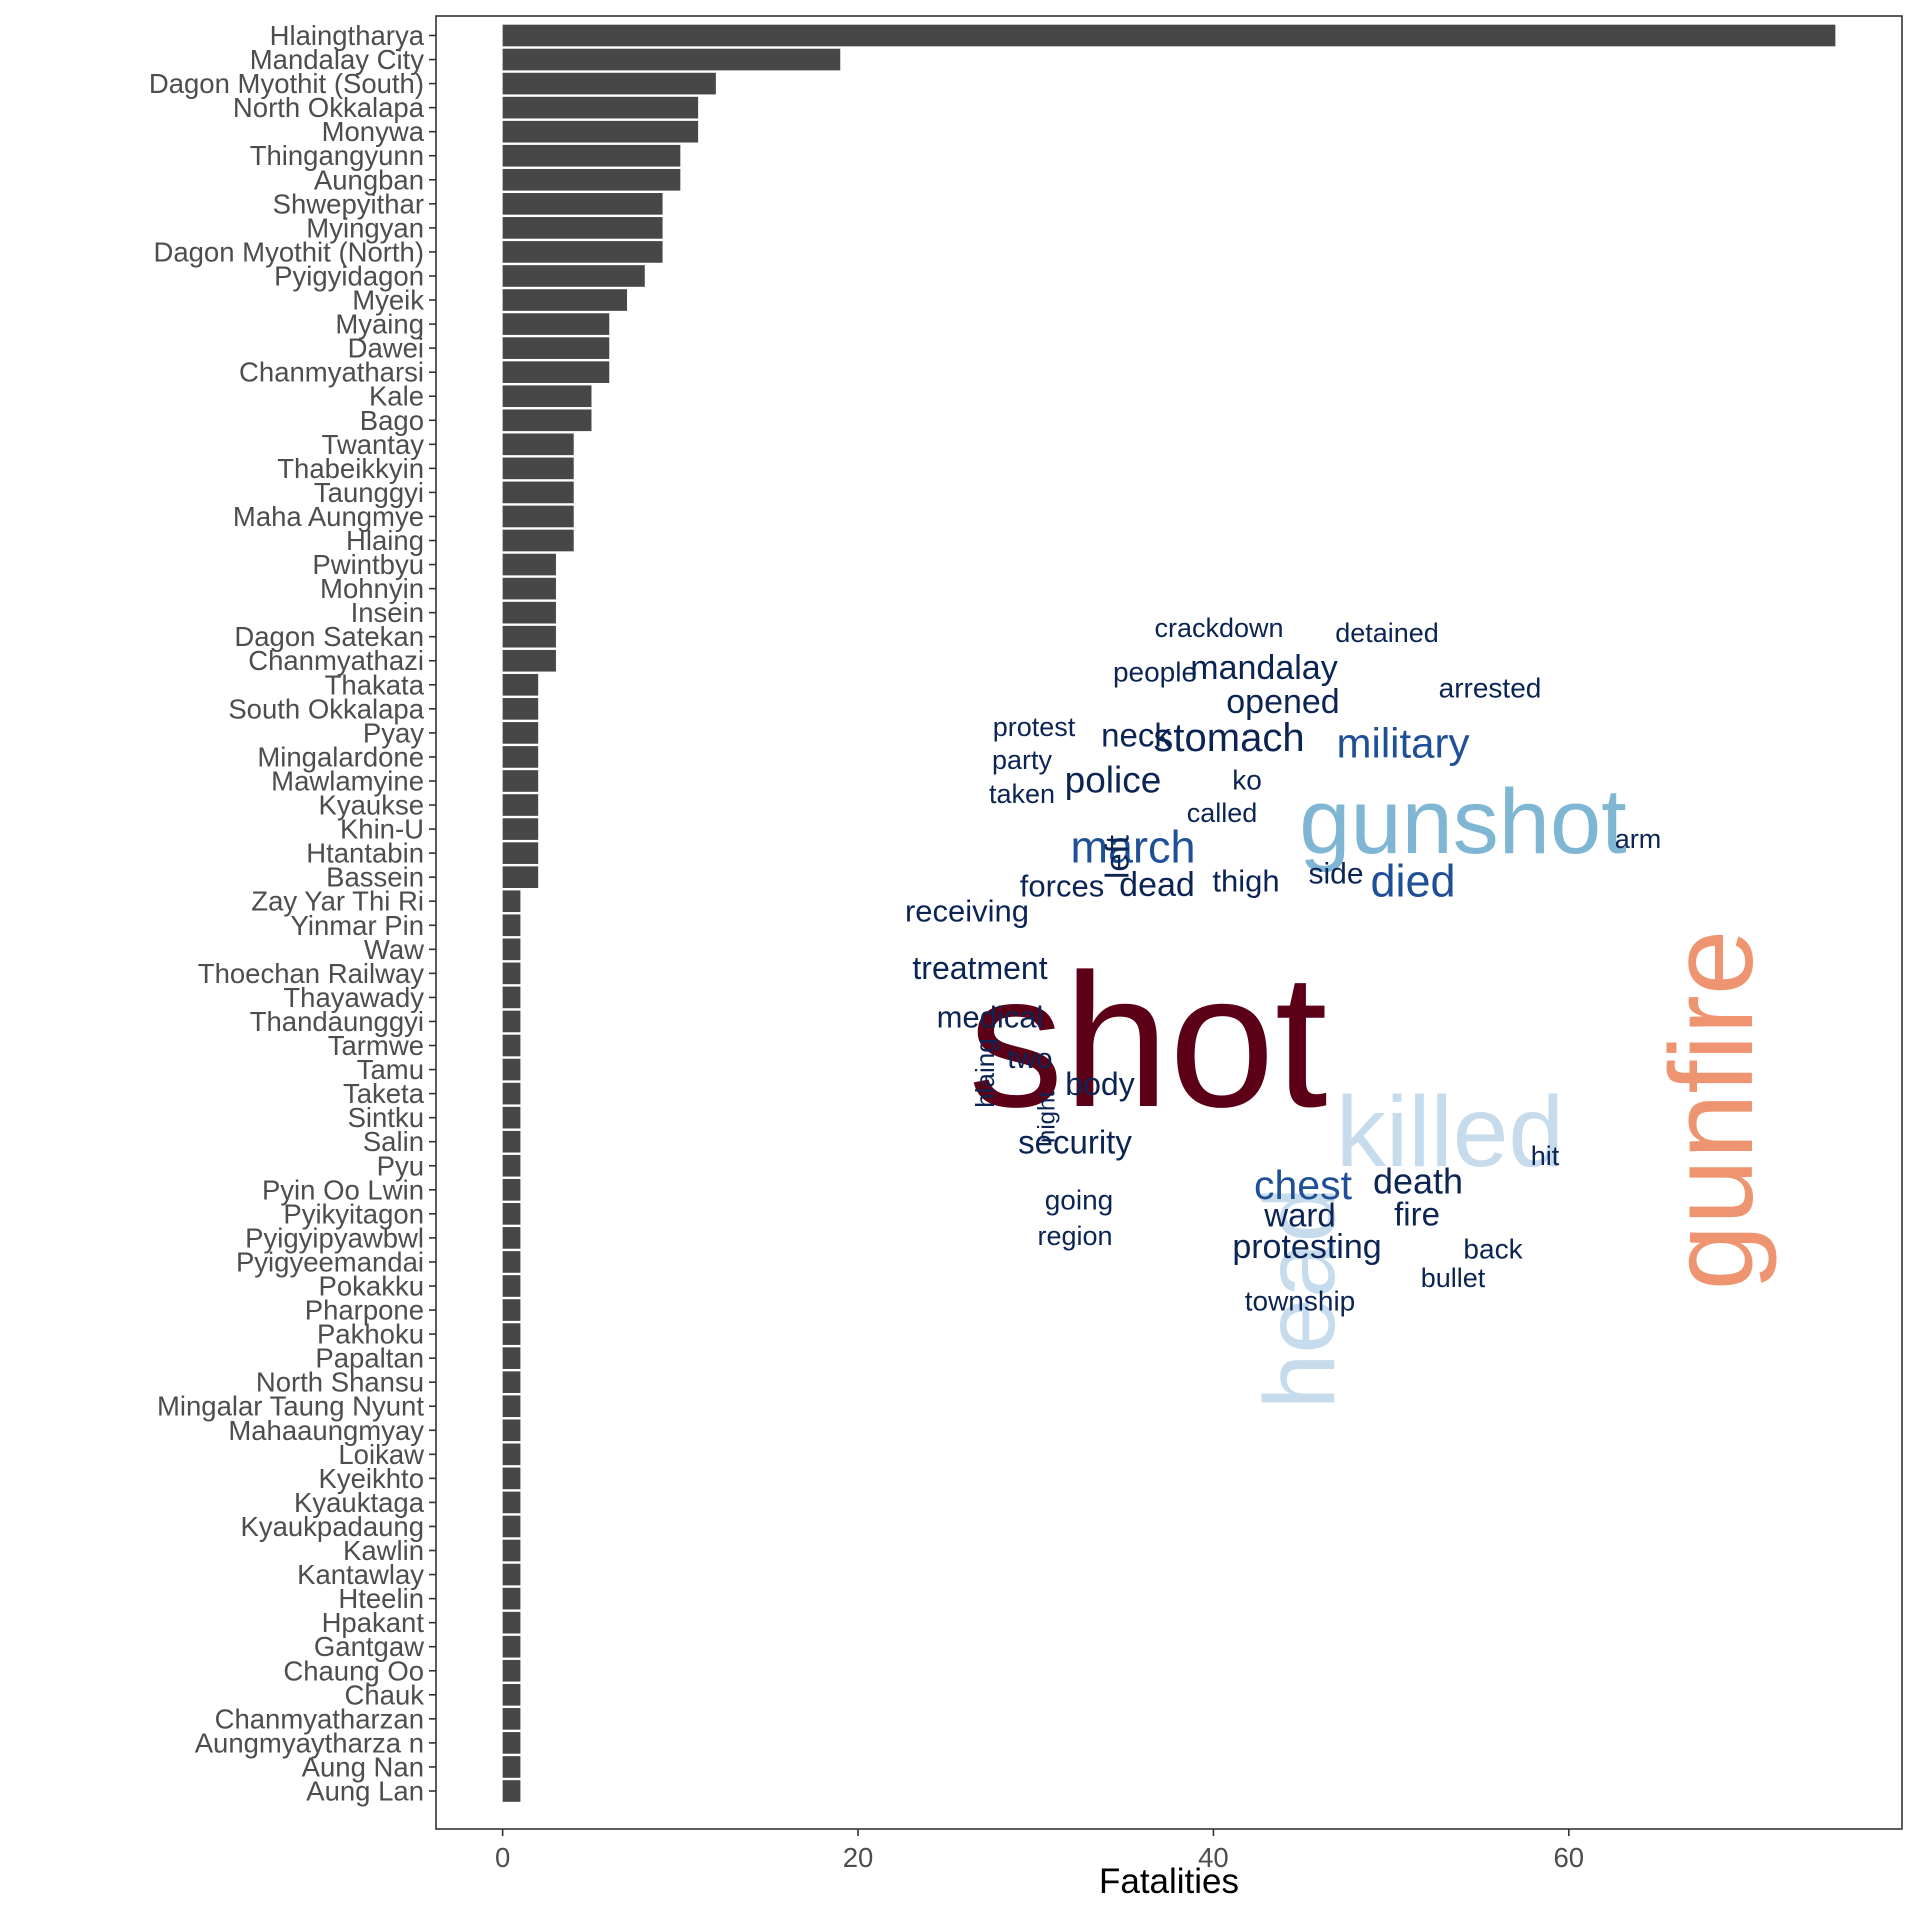 The height and width of the screenshot is (1920, 1920). Describe the element at coordinates (1490, 688) in the screenshot. I see `word-cloud-word: arrested` at that location.